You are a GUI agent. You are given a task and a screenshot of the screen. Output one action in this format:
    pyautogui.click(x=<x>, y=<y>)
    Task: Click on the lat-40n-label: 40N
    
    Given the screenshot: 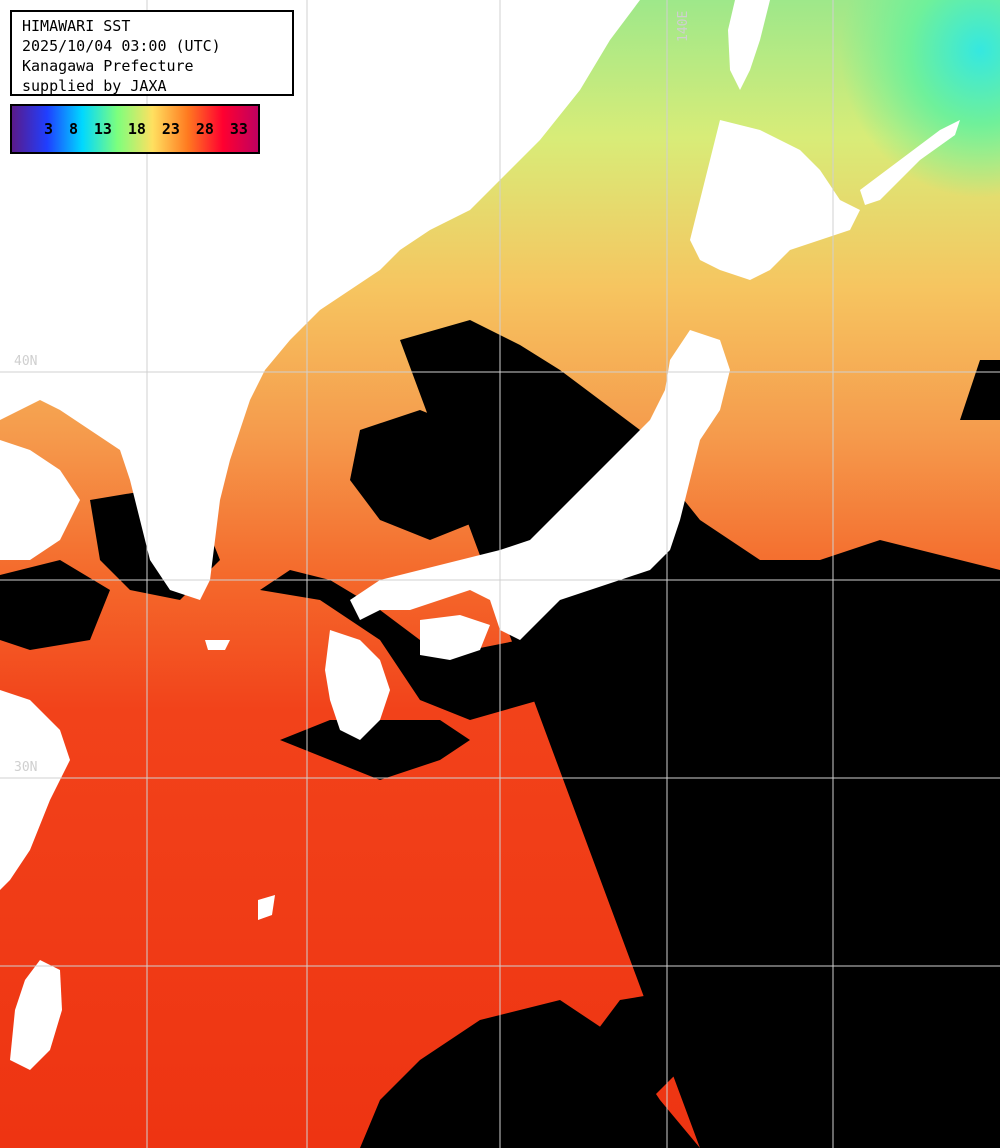 What is the action you would take?
    pyautogui.click(x=26, y=361)
    